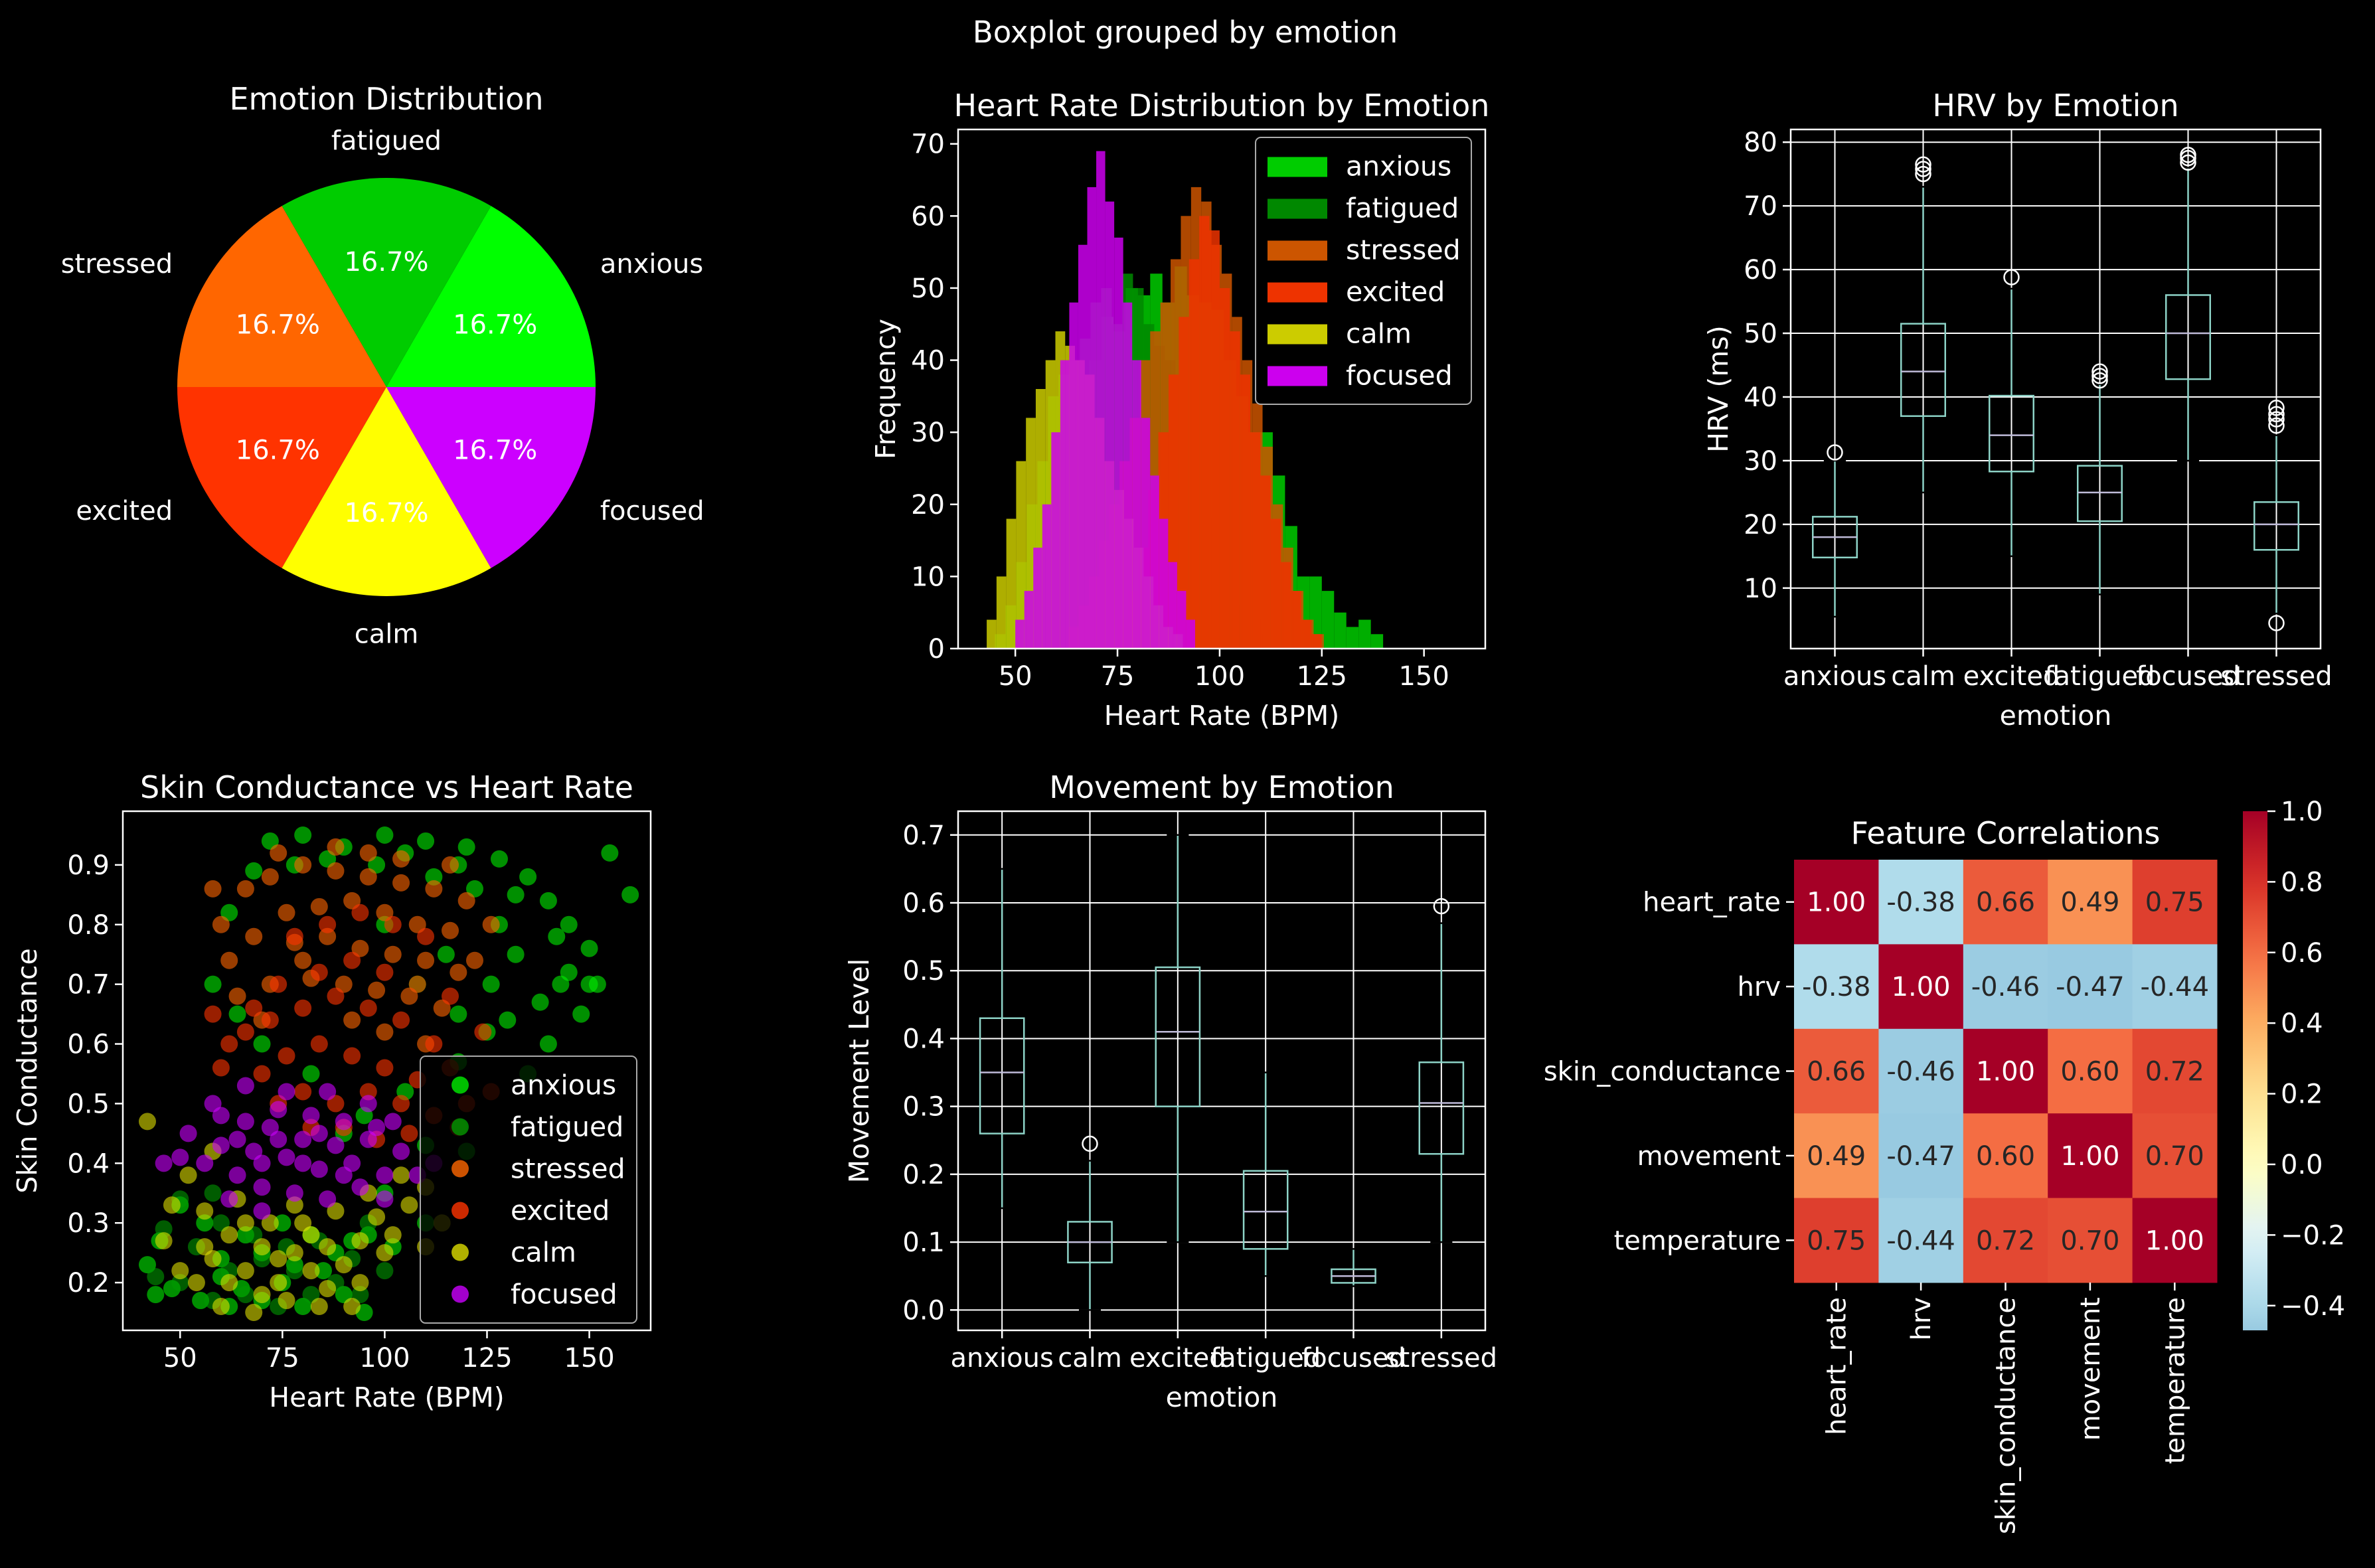 This screenshot has height=1568, width=2375. What do you see at coordinates (460, 1085) in the screenshot?
I see `legend-marker-anxious` at bounding box center [460, 1085].